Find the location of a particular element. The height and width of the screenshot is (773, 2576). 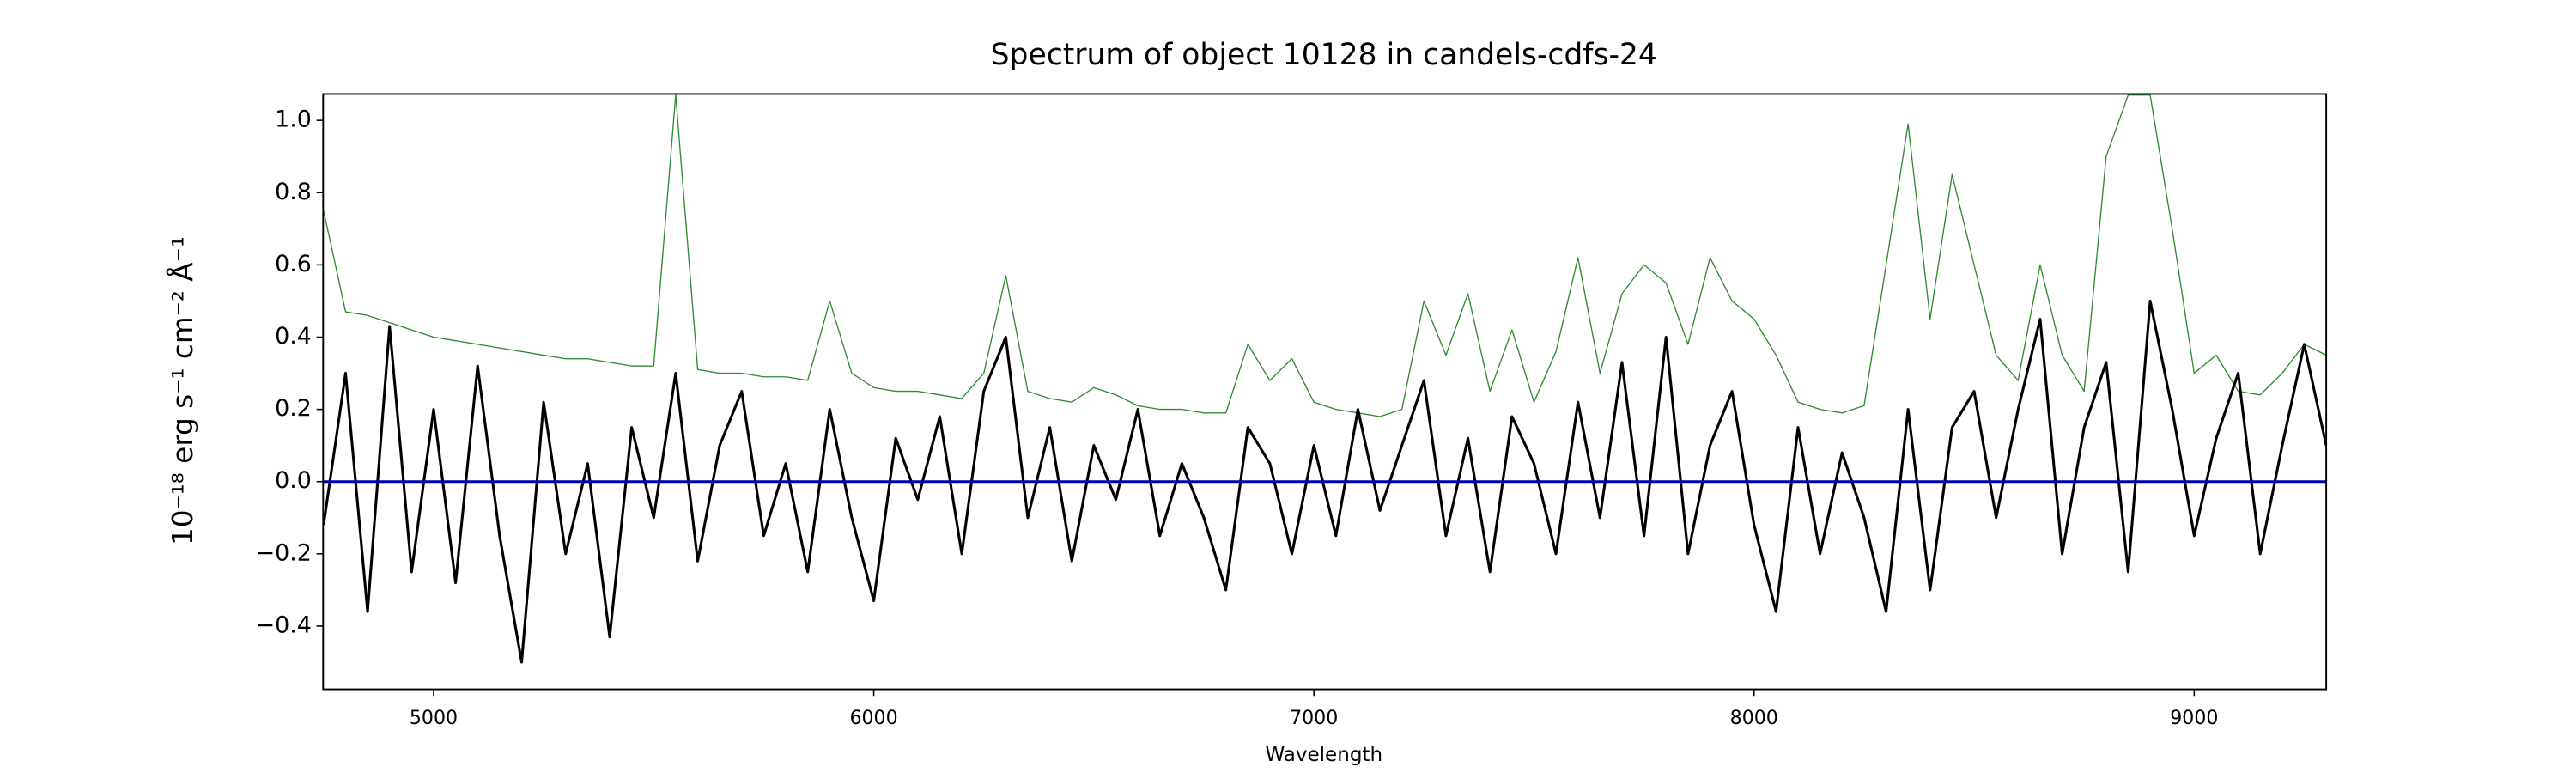

y-tick-label: 0.0 is located at coordinates (293, 480).